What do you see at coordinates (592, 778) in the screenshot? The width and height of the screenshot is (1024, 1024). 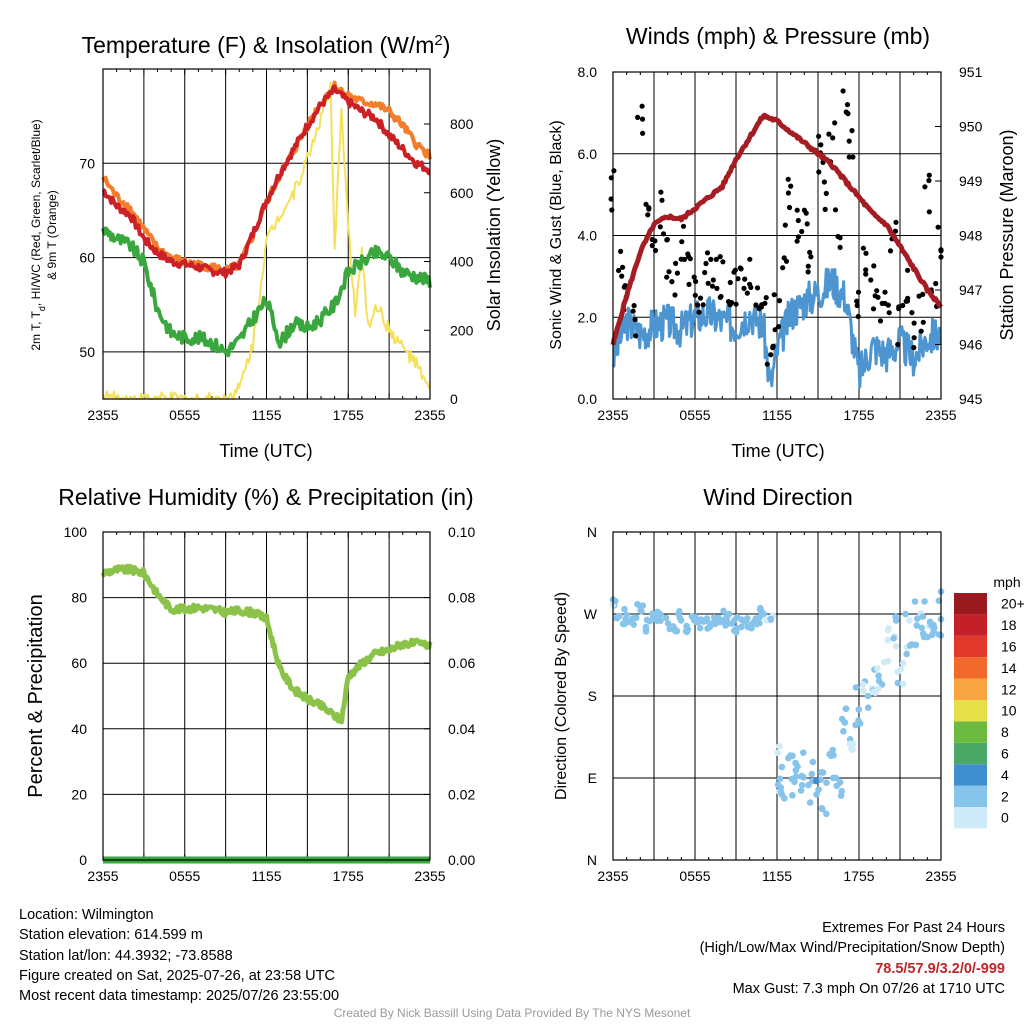 I see `ytick-left-4-1: E` at bounding box center [592, 778].